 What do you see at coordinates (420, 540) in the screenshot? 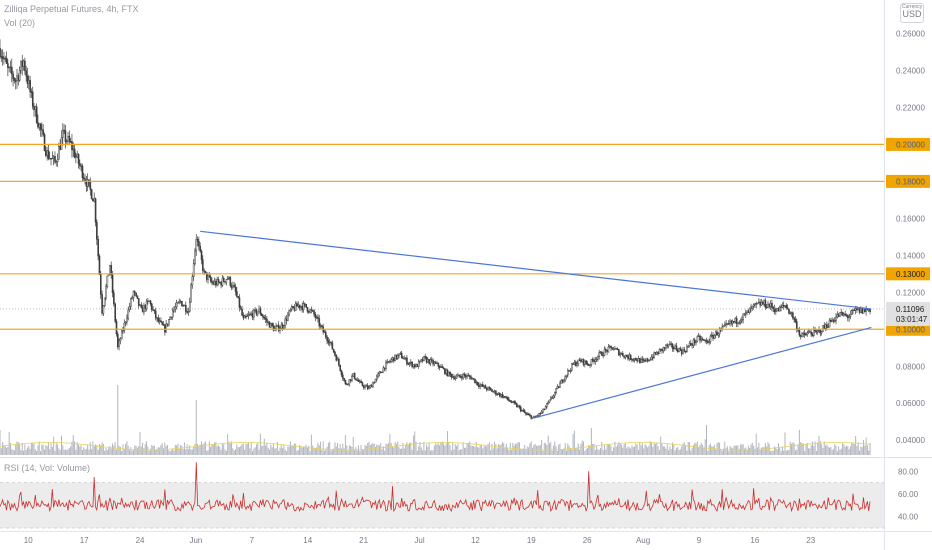
I see `time-axis: 10 17 24 Jun 7 14 21 Jul 12 19 26 Aug 9 16 23` at bounding box center [420, 540].